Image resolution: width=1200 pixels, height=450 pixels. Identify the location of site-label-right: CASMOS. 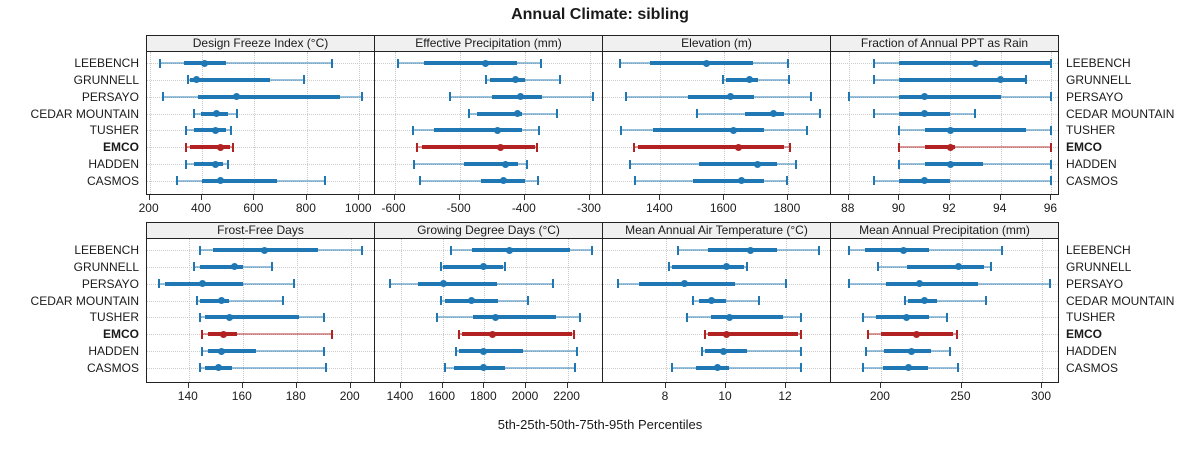
(1092, 367).